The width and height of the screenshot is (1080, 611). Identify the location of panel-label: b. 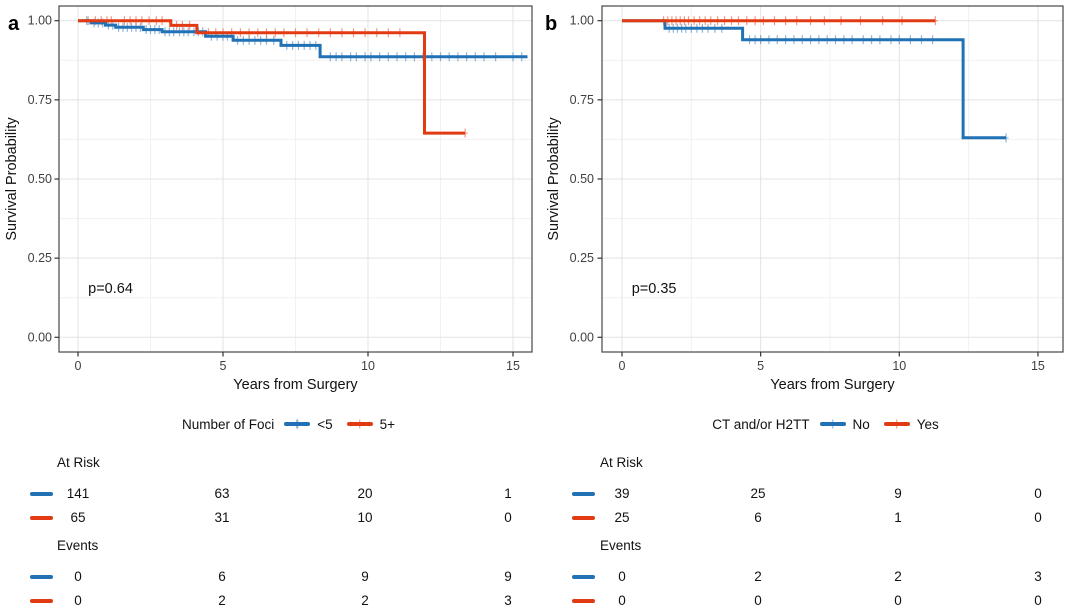
(551, 24).